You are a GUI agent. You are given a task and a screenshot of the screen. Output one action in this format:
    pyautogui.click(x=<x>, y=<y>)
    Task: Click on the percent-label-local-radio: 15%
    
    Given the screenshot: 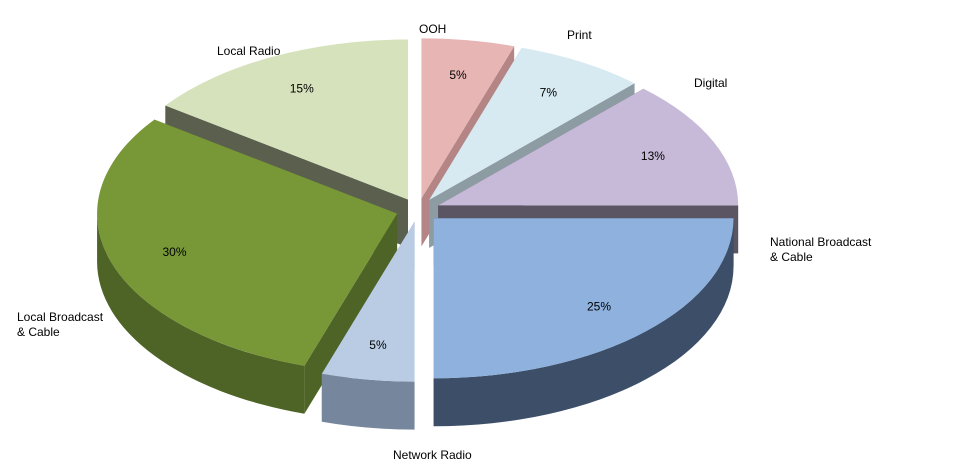 What is the action you would take?
    pyautogui.click(x=302, y=88)
    